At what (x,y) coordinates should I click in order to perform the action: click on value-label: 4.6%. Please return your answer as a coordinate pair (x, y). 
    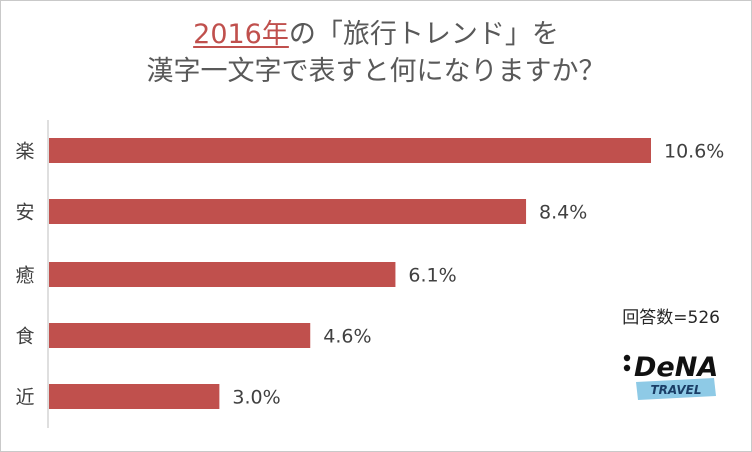
    Looking at the image, I should click on (347, 337).